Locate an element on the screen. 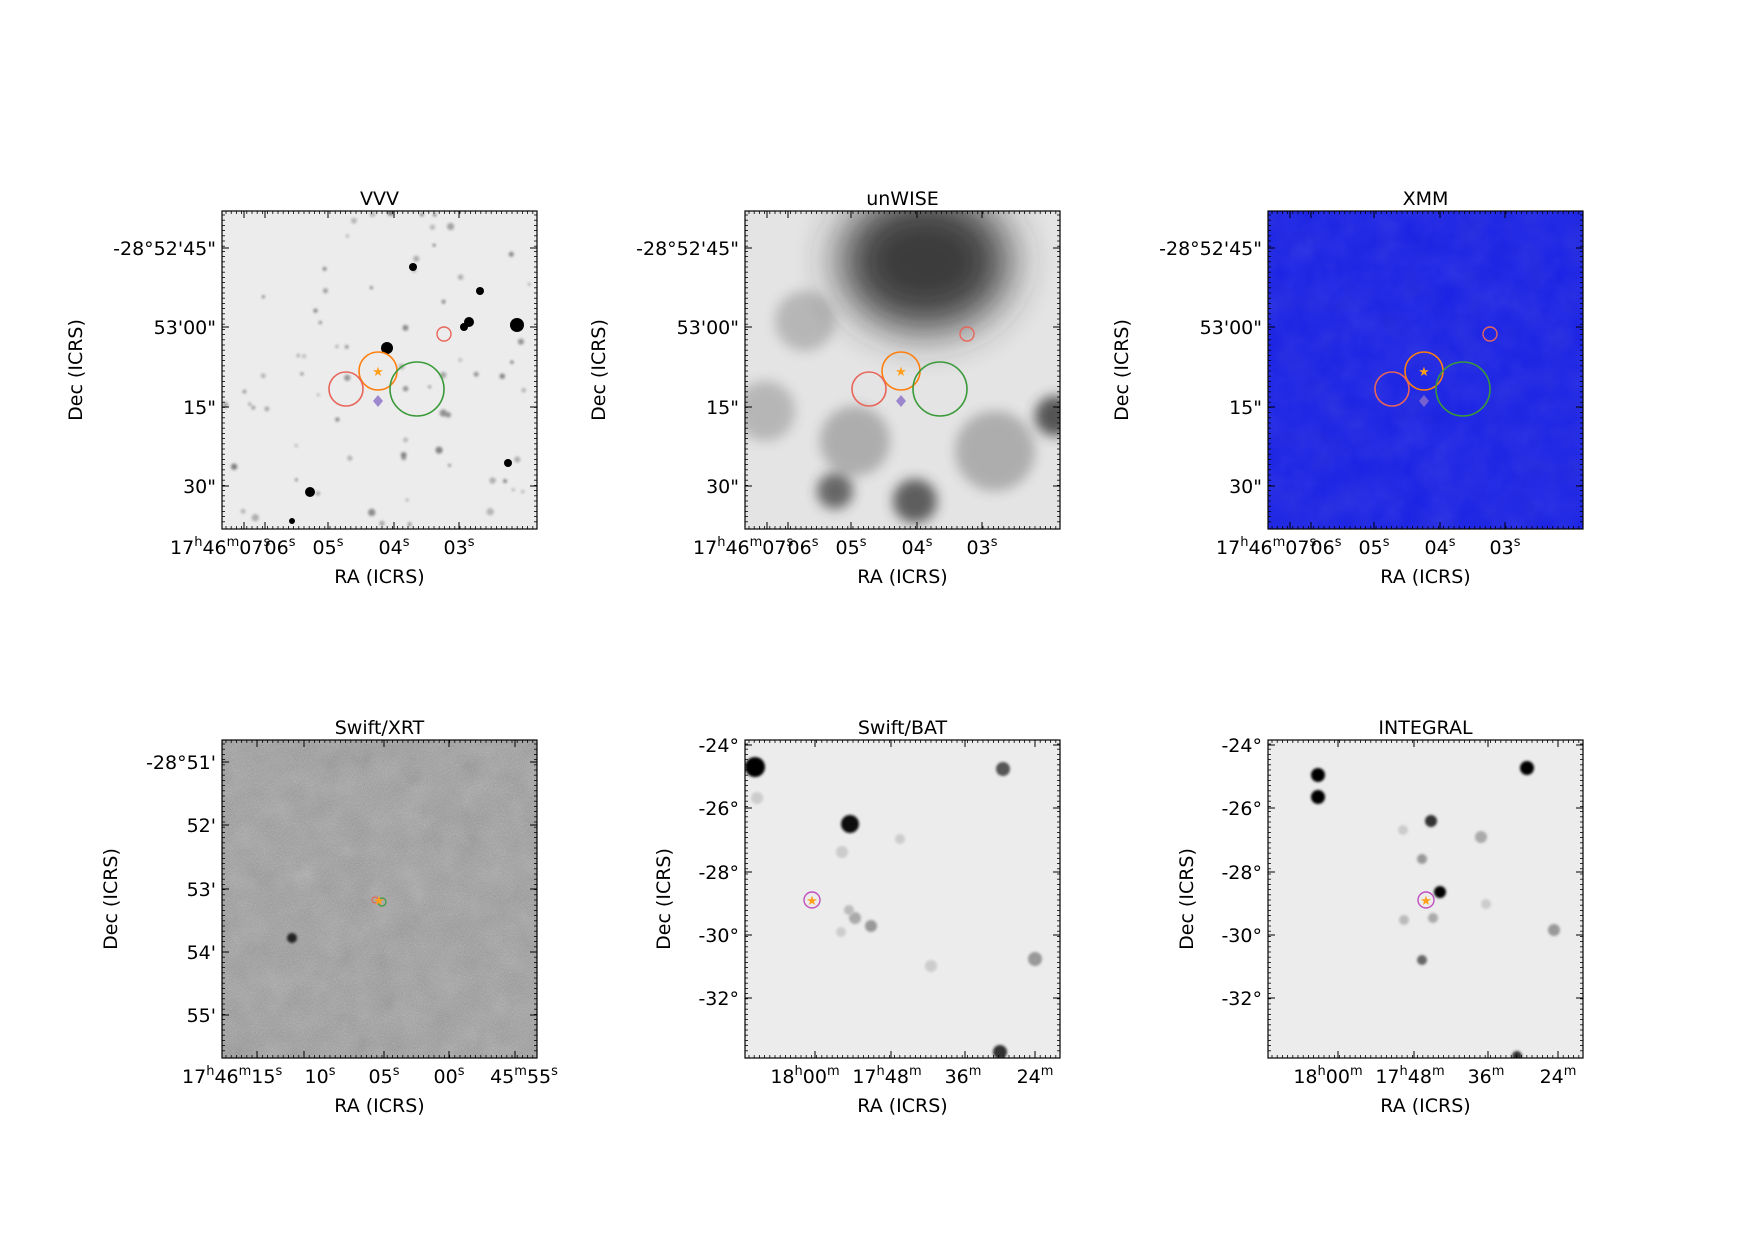  xmm-texture is located at coordinates (1425, 370).